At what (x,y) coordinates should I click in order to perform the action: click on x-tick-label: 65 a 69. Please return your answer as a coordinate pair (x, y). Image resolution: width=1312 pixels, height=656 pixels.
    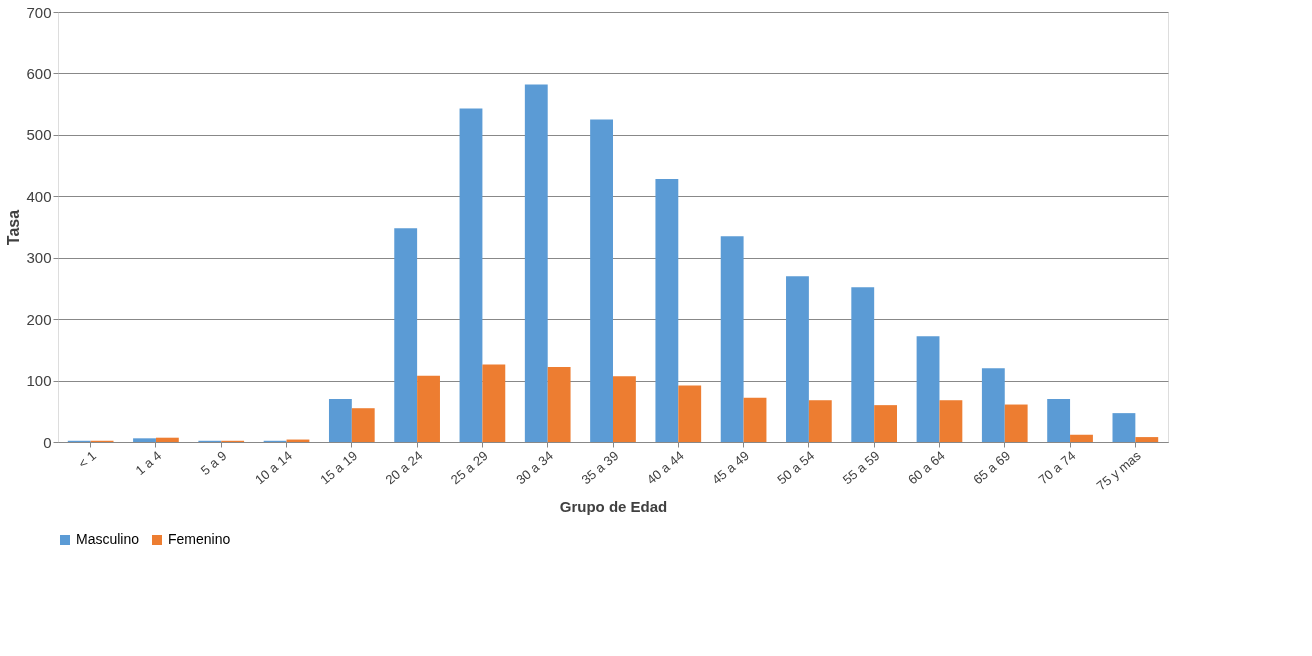
    Looking at the image, I should click on (992, 467).